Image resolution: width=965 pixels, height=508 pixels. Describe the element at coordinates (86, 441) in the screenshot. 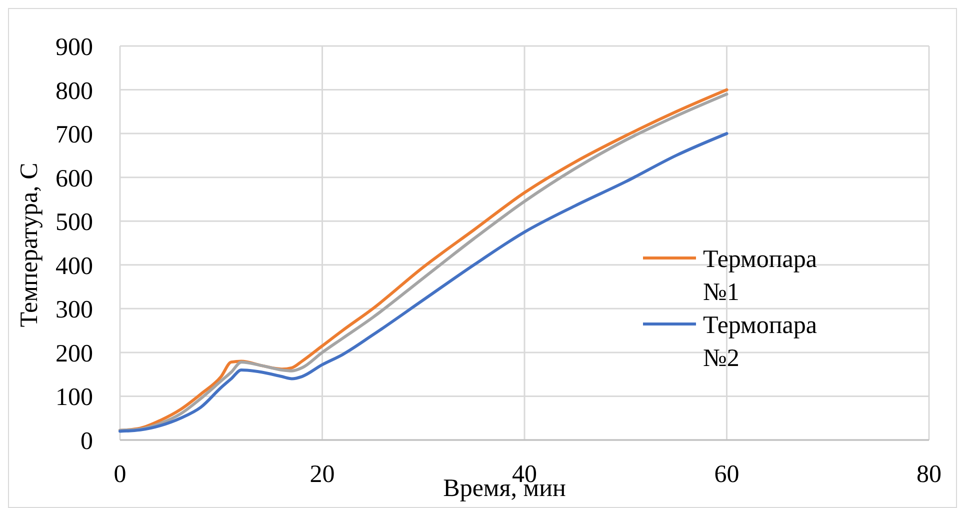

I see `y-tick-label: 0` at that location.